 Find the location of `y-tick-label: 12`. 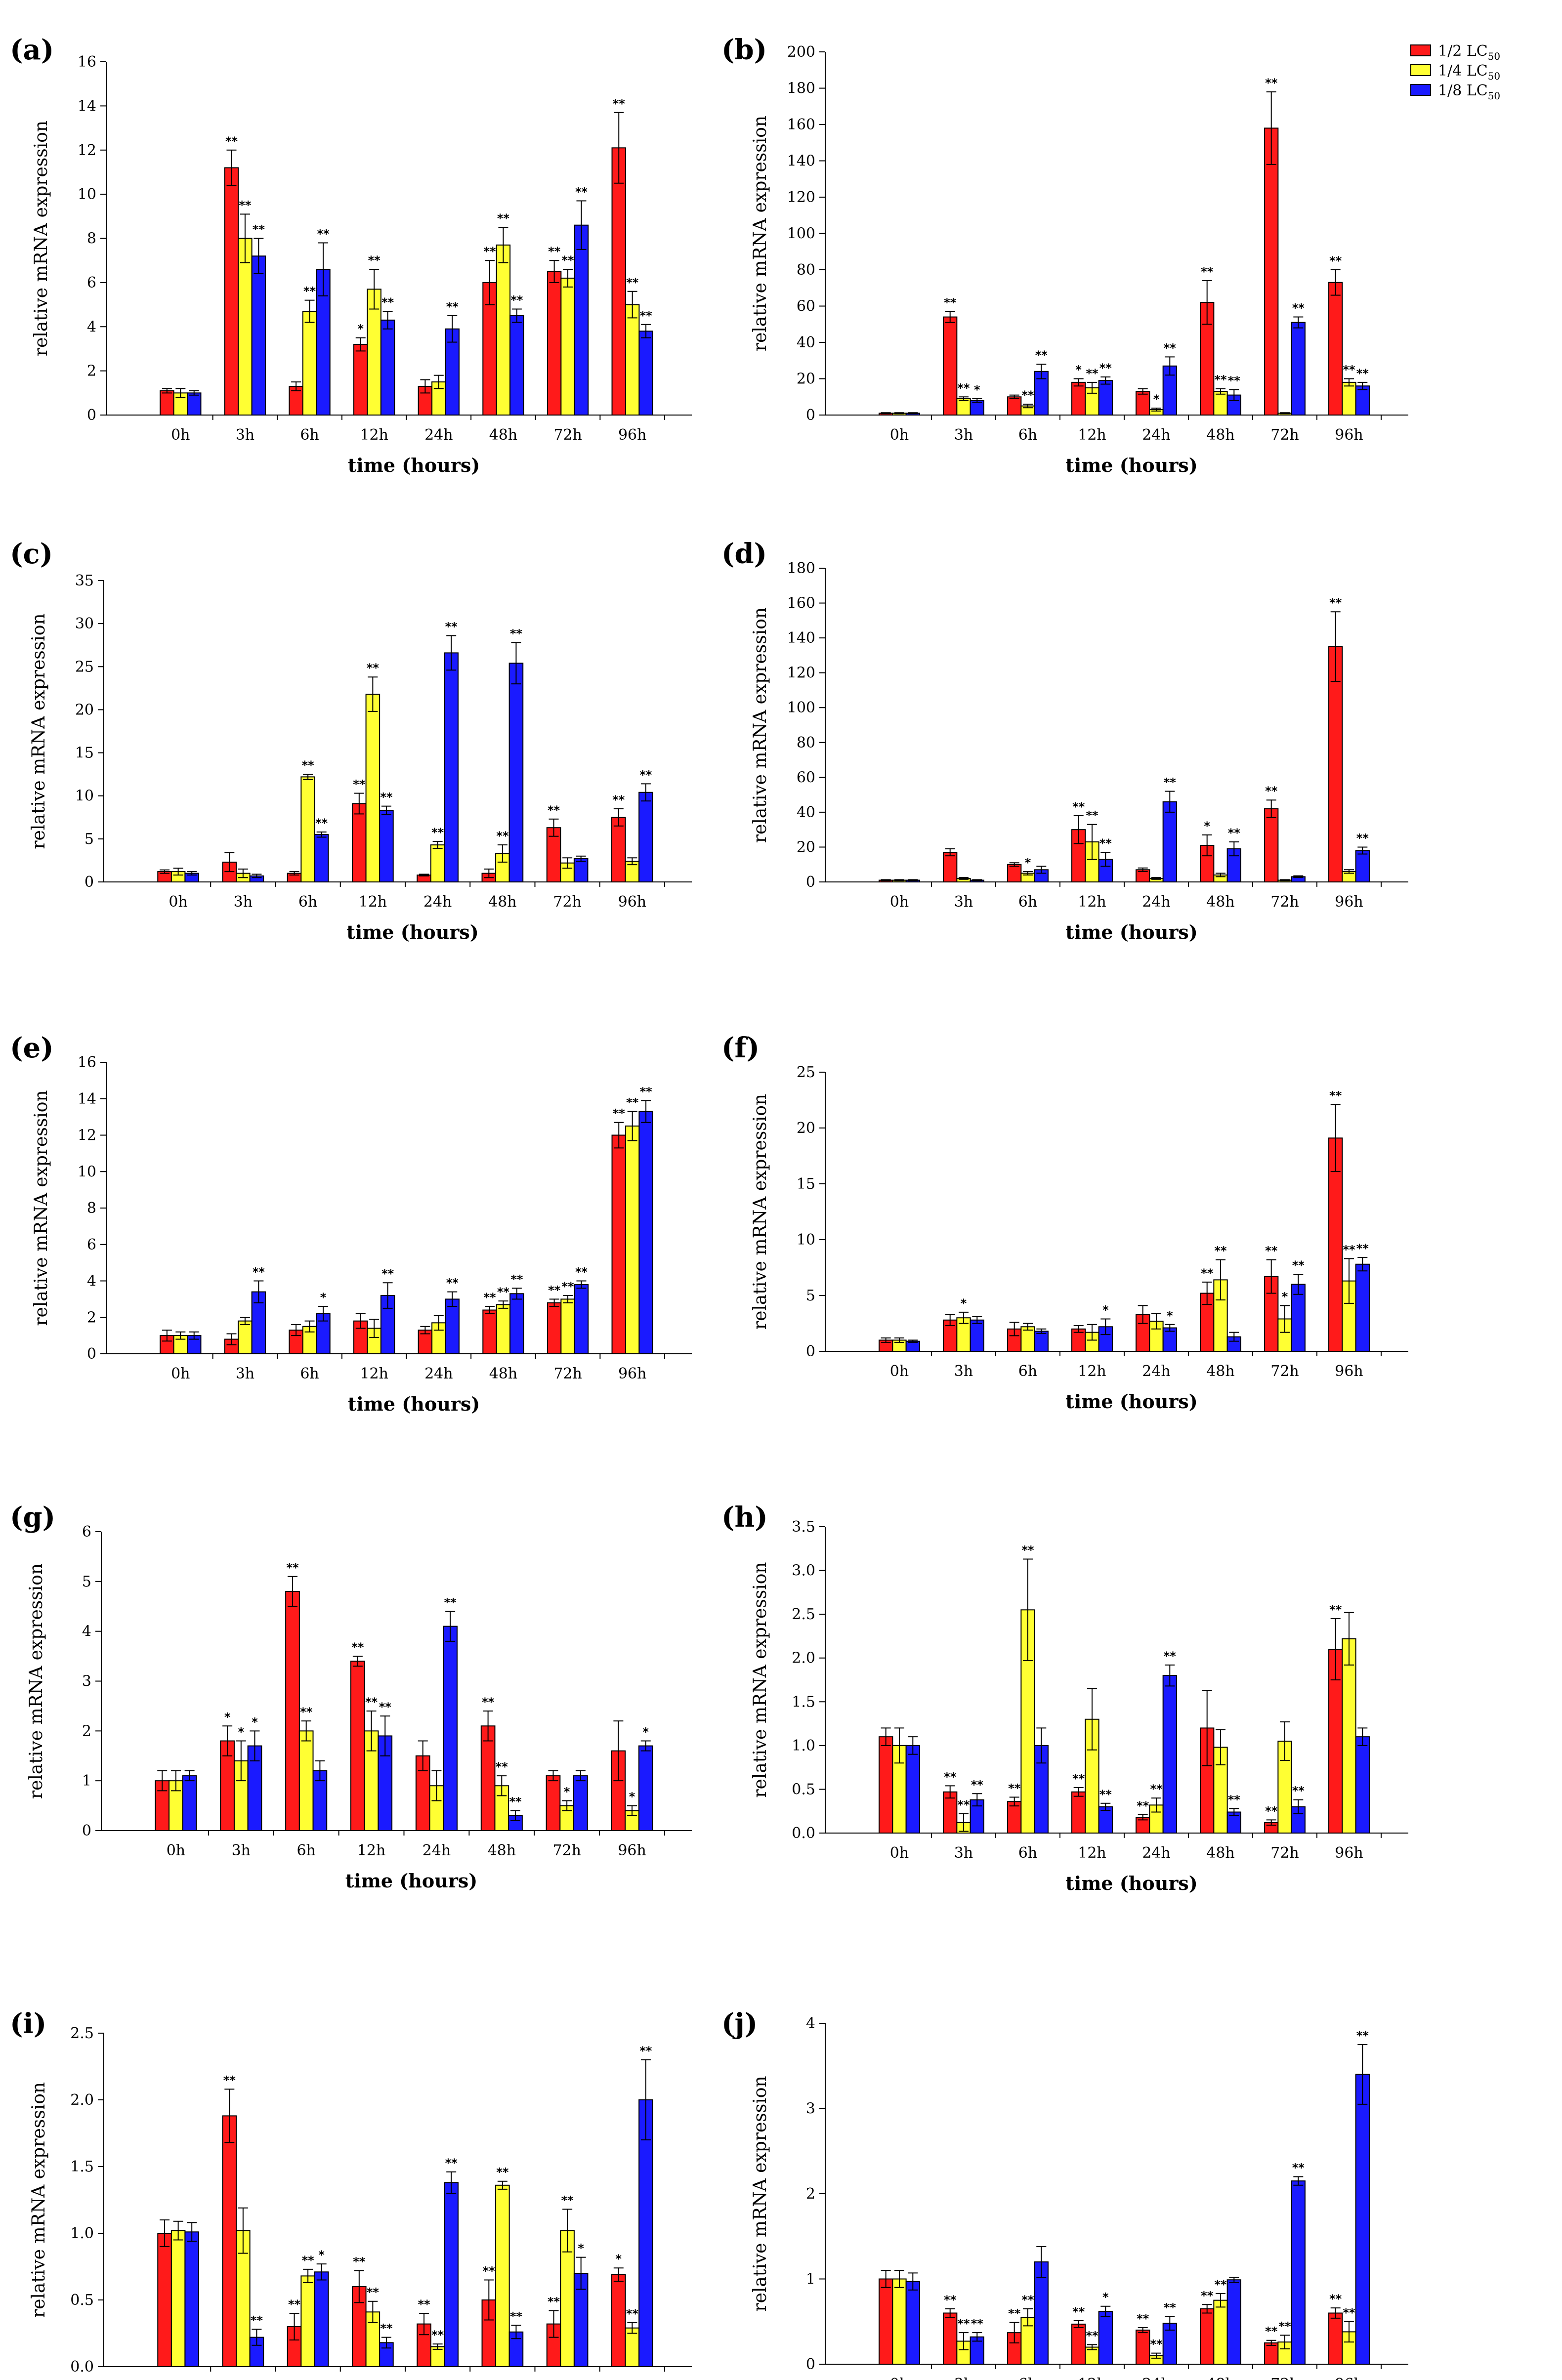

y-tick-label: 12 is located at coordinates (87, 150).